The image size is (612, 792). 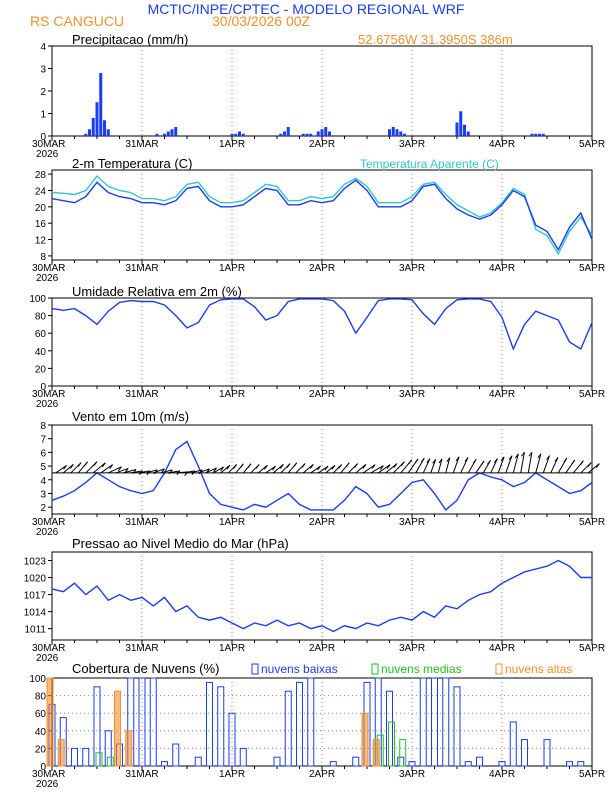 I want to click on panel-title: Precipitacao (mm/h), so click(x=130, y=39).